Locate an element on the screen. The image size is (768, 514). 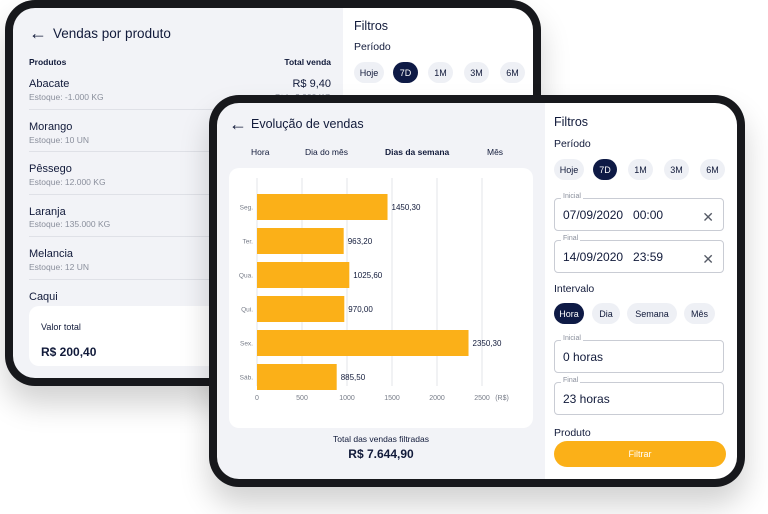
product-stock: Estoque: -1.000 KG is located at coordinates (66, 97).